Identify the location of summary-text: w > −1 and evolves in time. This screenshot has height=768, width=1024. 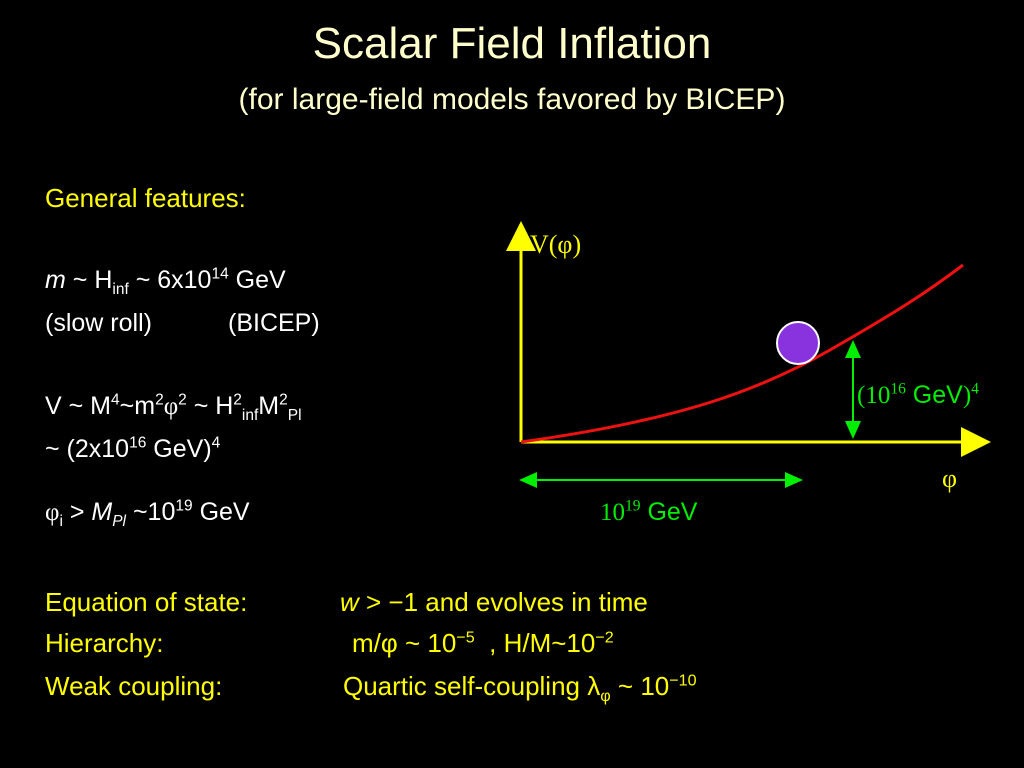
(494, 602).